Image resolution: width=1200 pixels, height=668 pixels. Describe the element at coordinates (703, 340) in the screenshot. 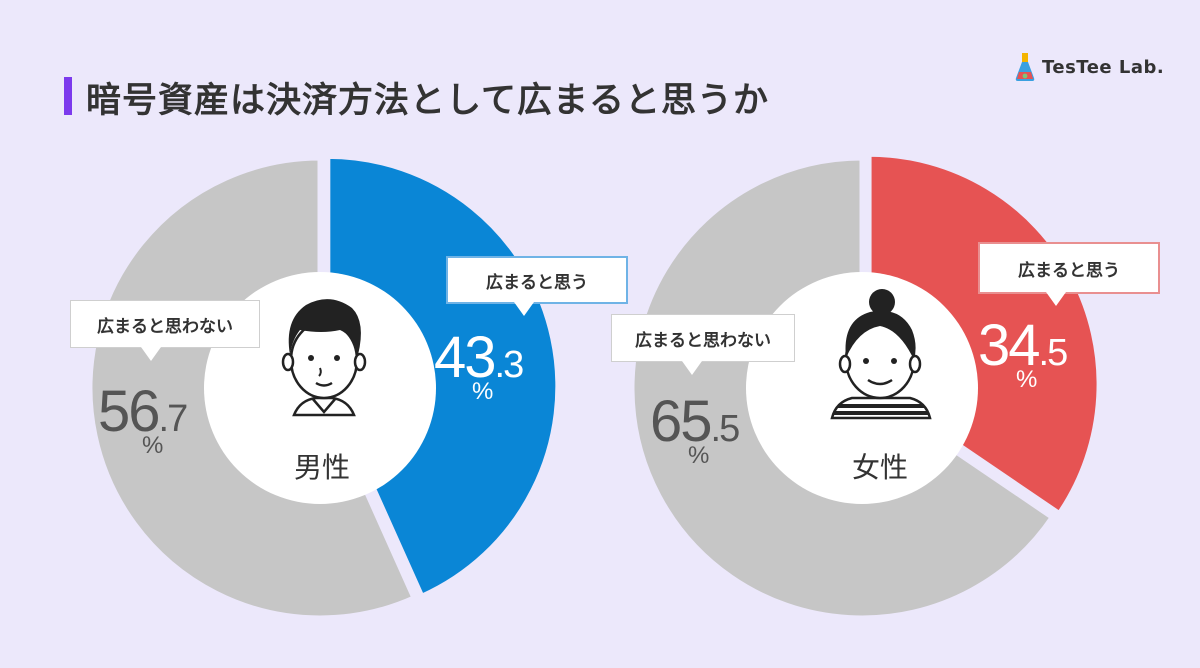

I see `female-no-label: 広まると思わない` at that location.